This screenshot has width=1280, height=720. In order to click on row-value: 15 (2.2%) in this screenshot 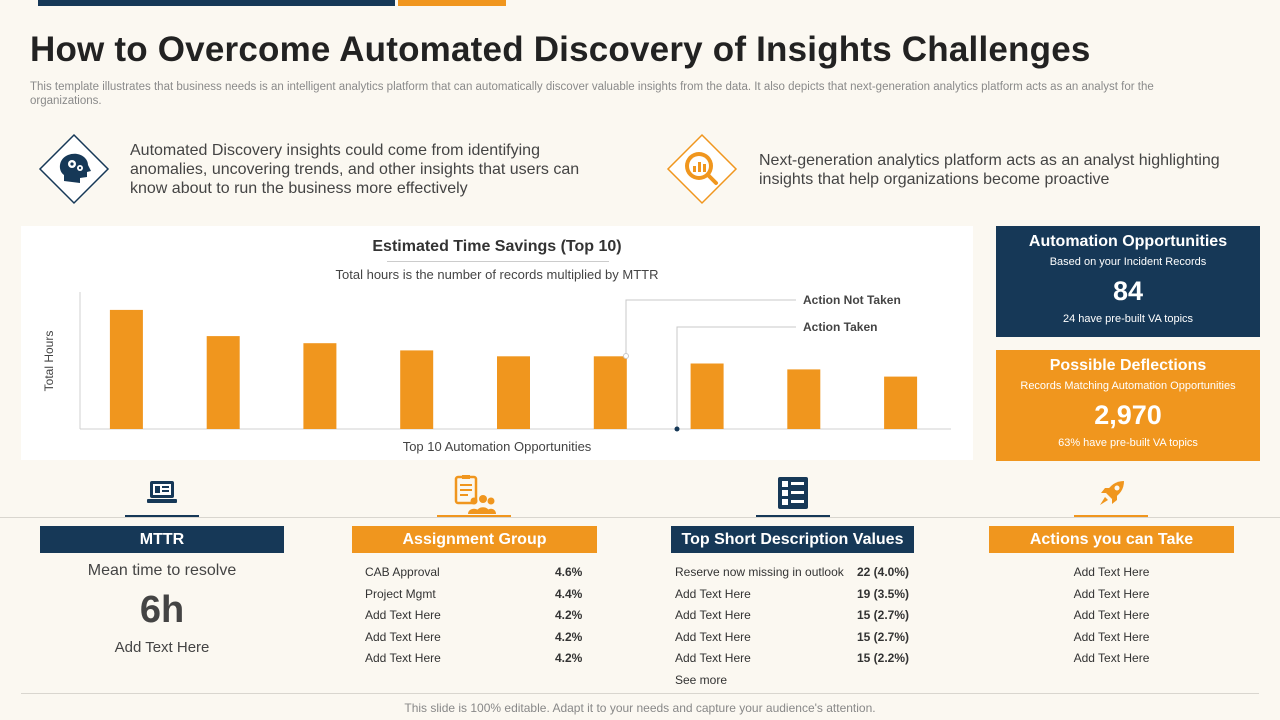, I will do `click(883, 658)`.